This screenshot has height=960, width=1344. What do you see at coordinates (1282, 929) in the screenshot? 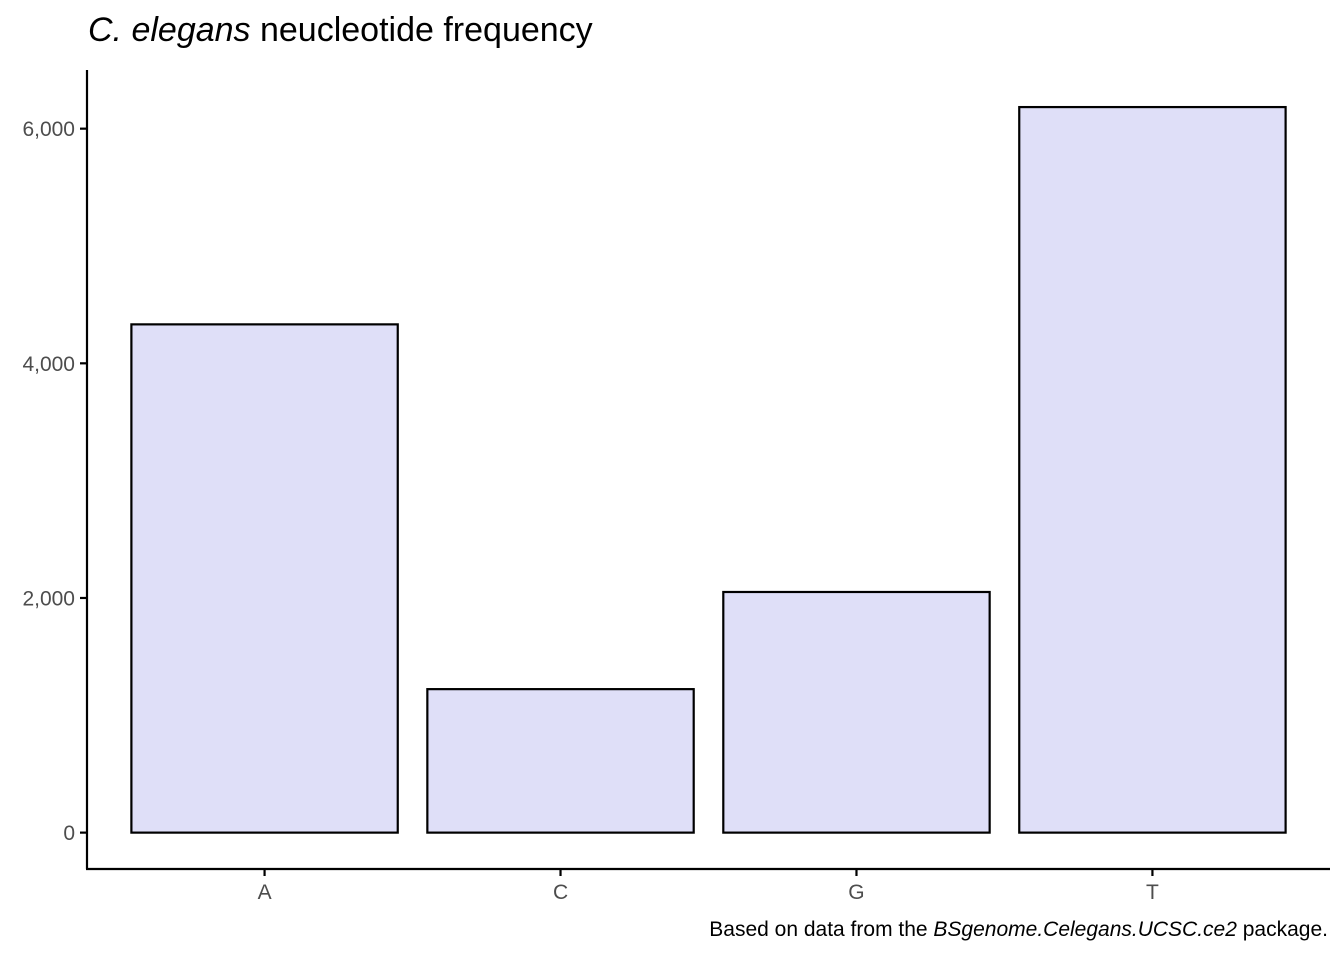
I see `caption-after: package.` at bounding box center [1282, 929].